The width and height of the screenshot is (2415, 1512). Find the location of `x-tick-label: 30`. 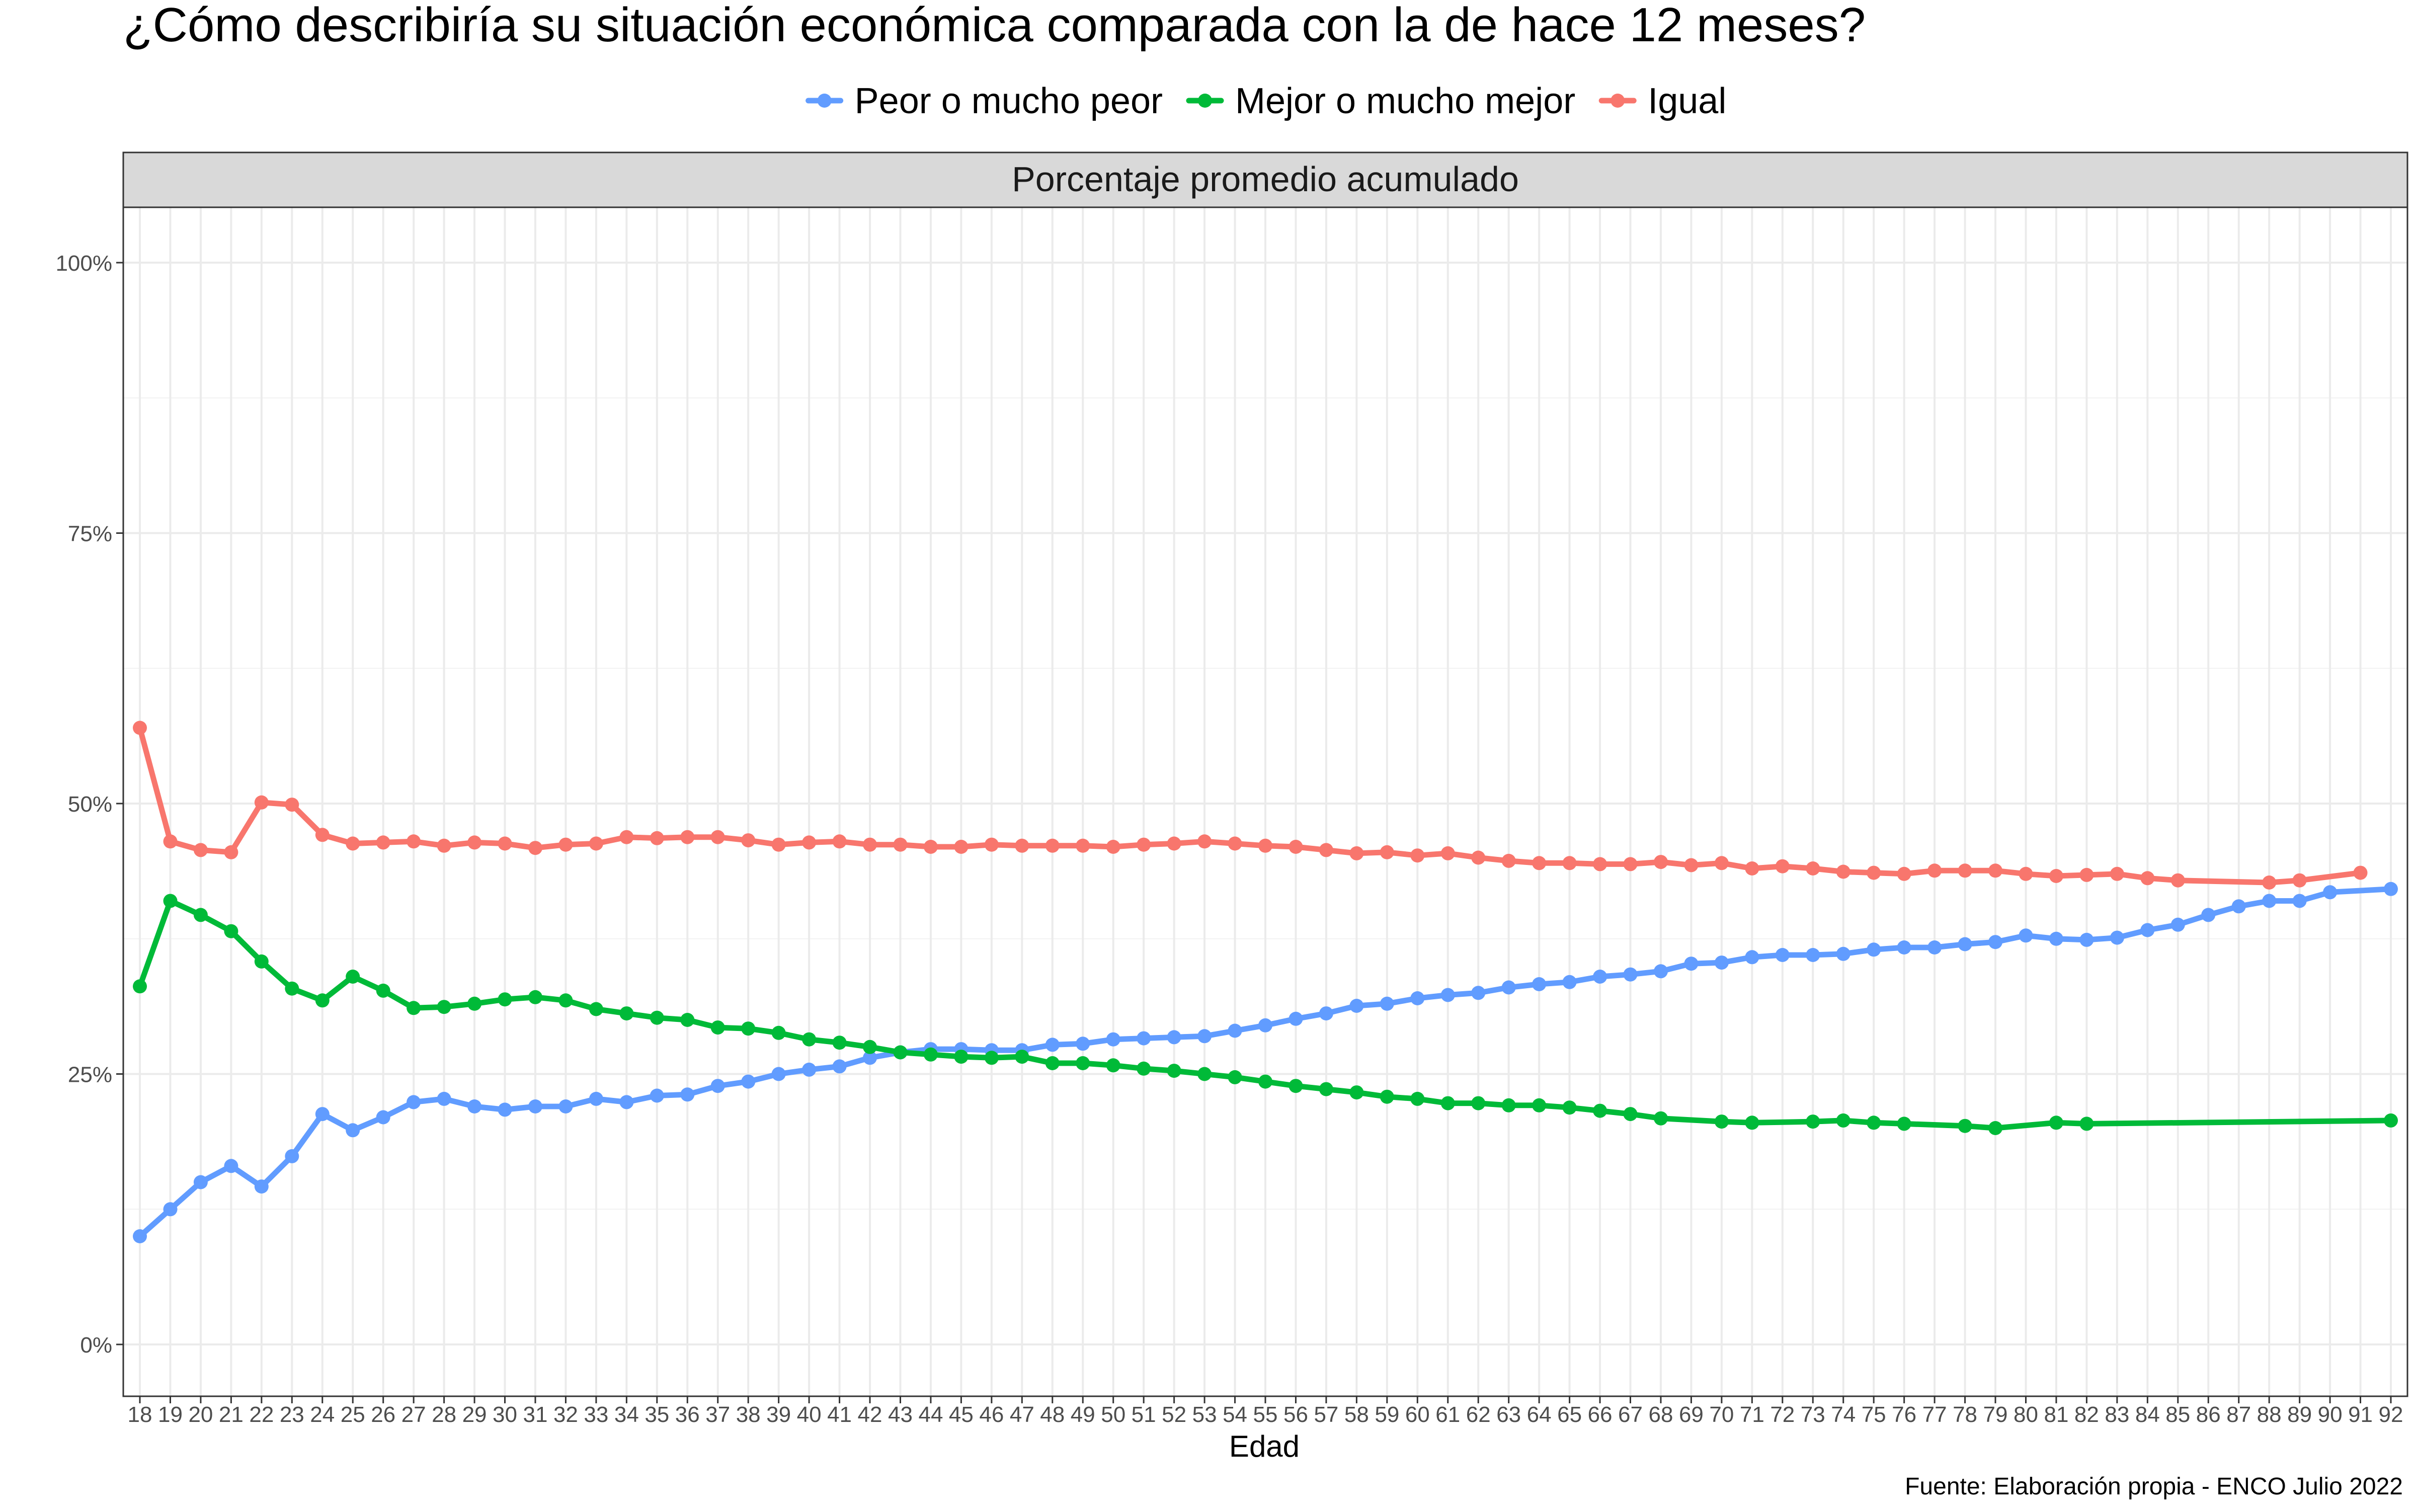

x-tick-label: 30 is located at coordinates (505, 1414).